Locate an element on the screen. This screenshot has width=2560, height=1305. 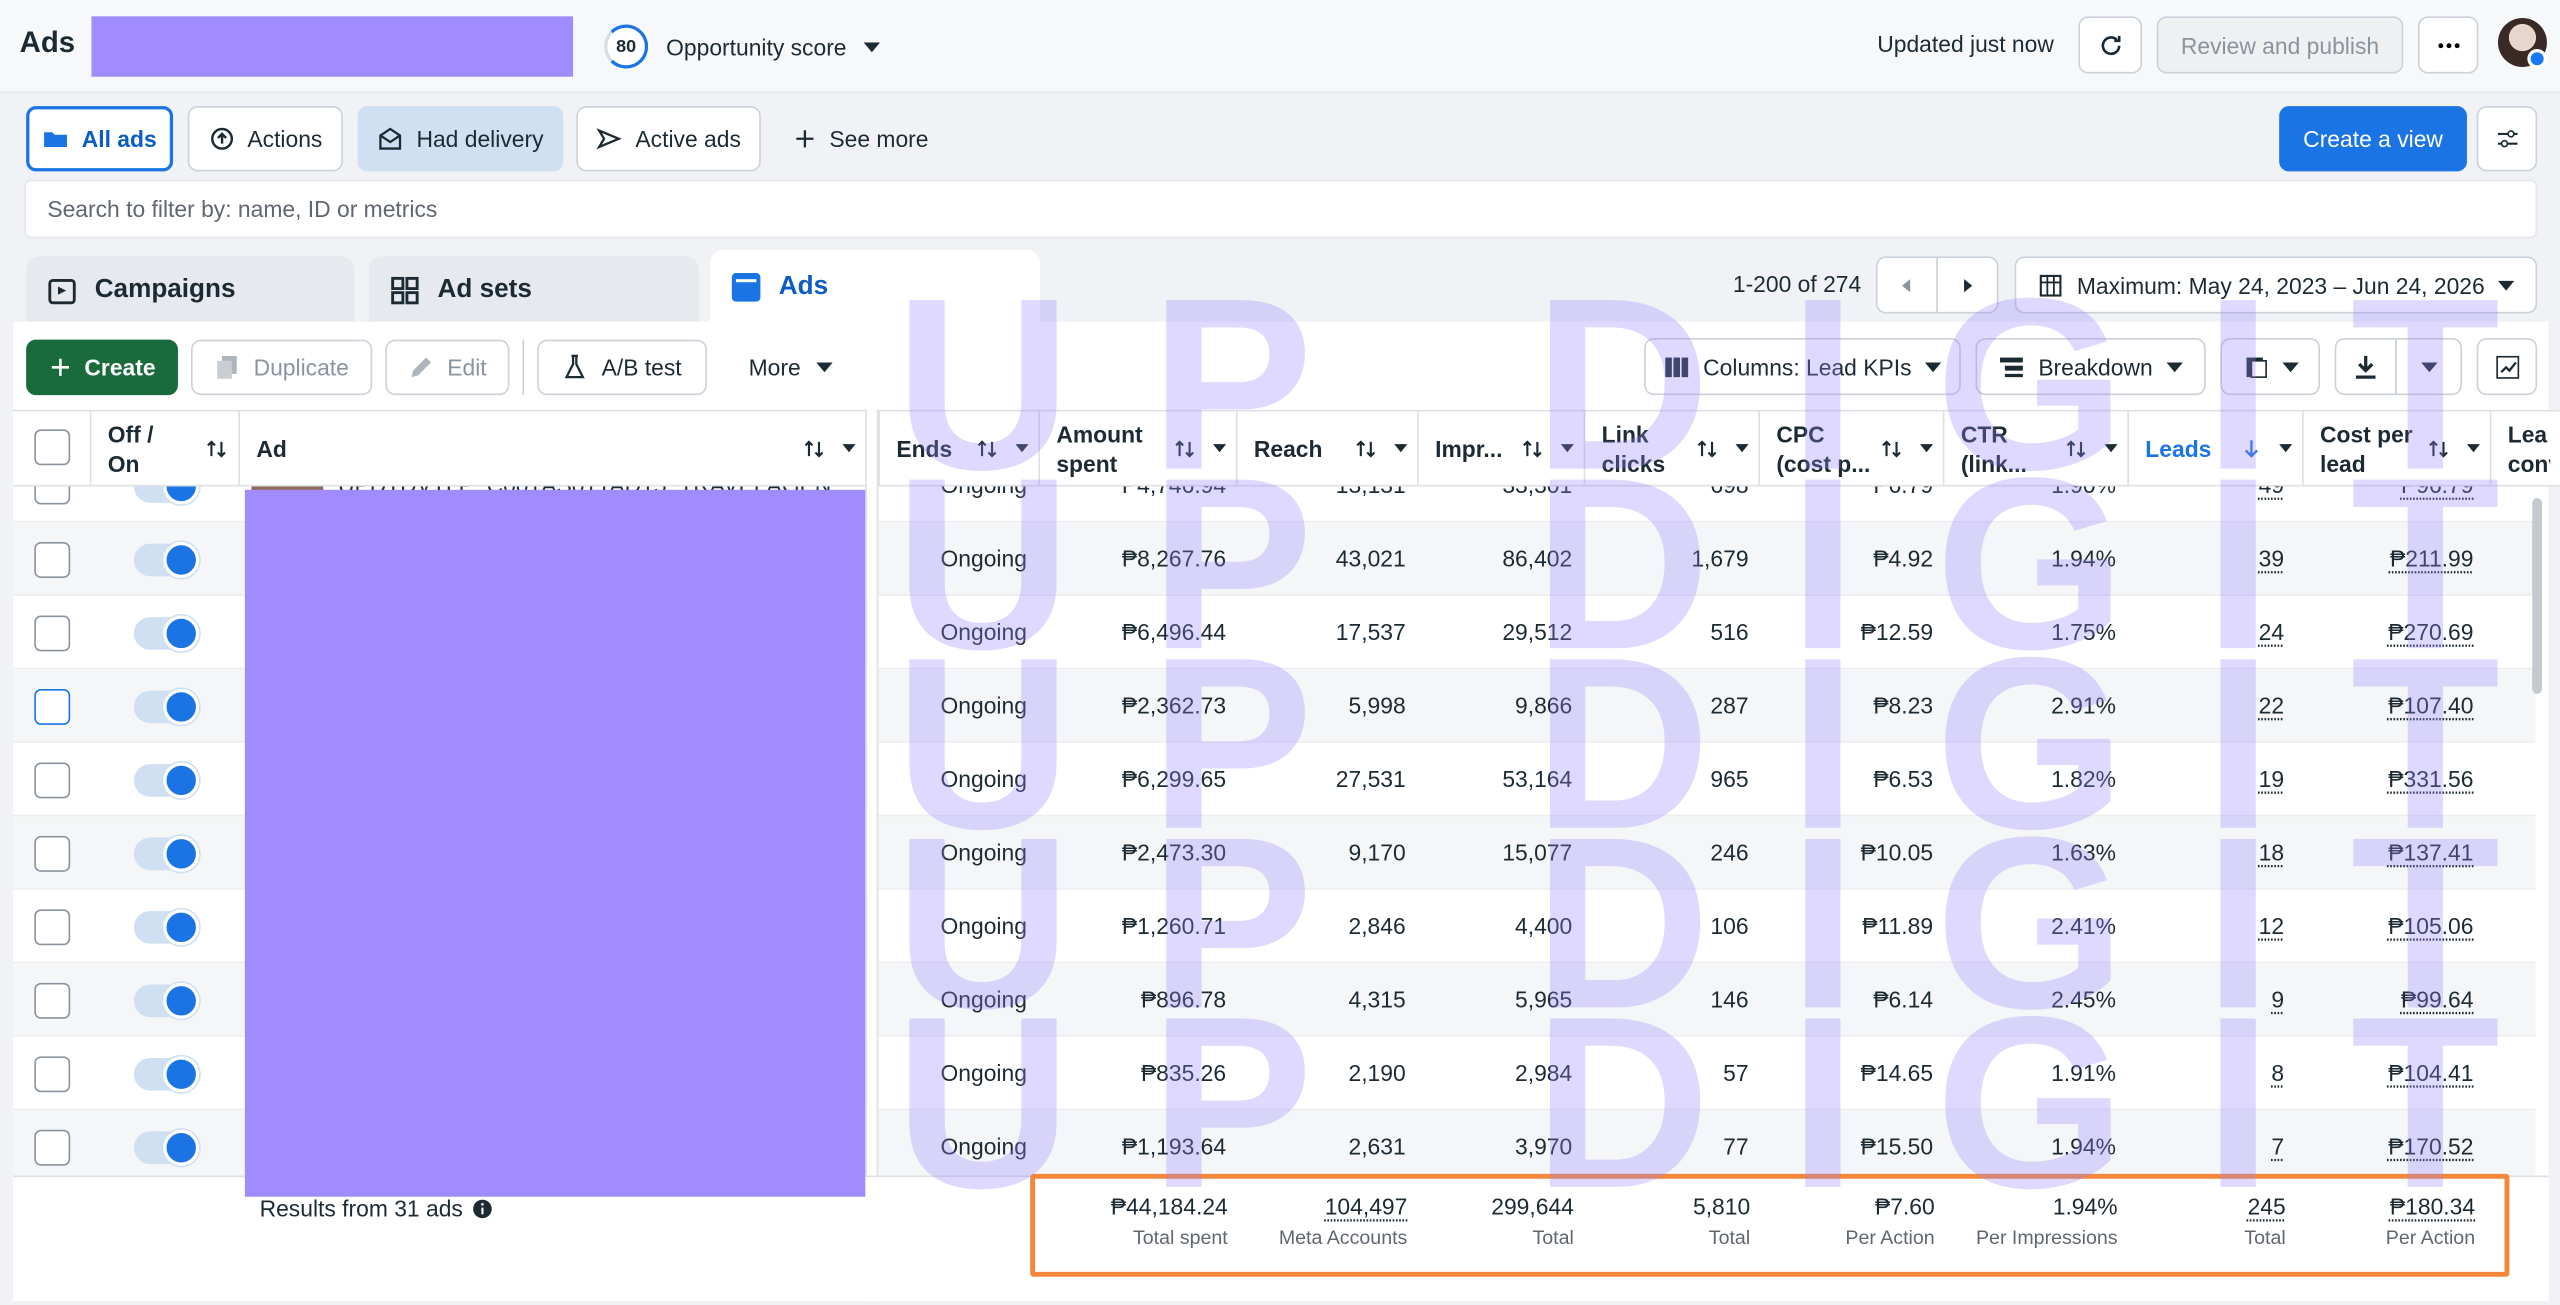
metric-cell: 4,315 is located at coordinates (1377, 998).